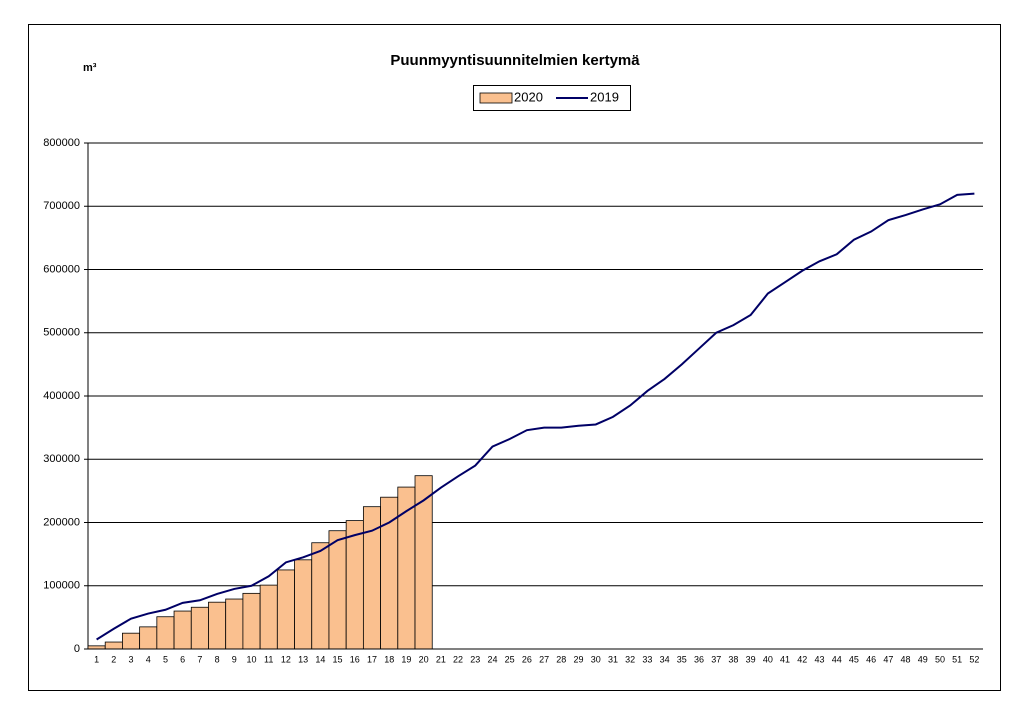 The image size is (1025, 721). I want to click on x-tick-label: 13, so click(303, 659).